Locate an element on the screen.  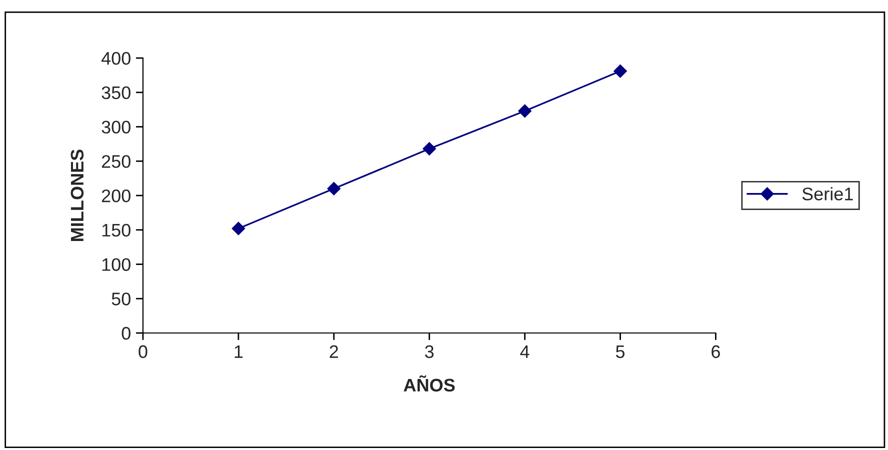
x-tick-label: 3 is located at coordinates (429, 351).